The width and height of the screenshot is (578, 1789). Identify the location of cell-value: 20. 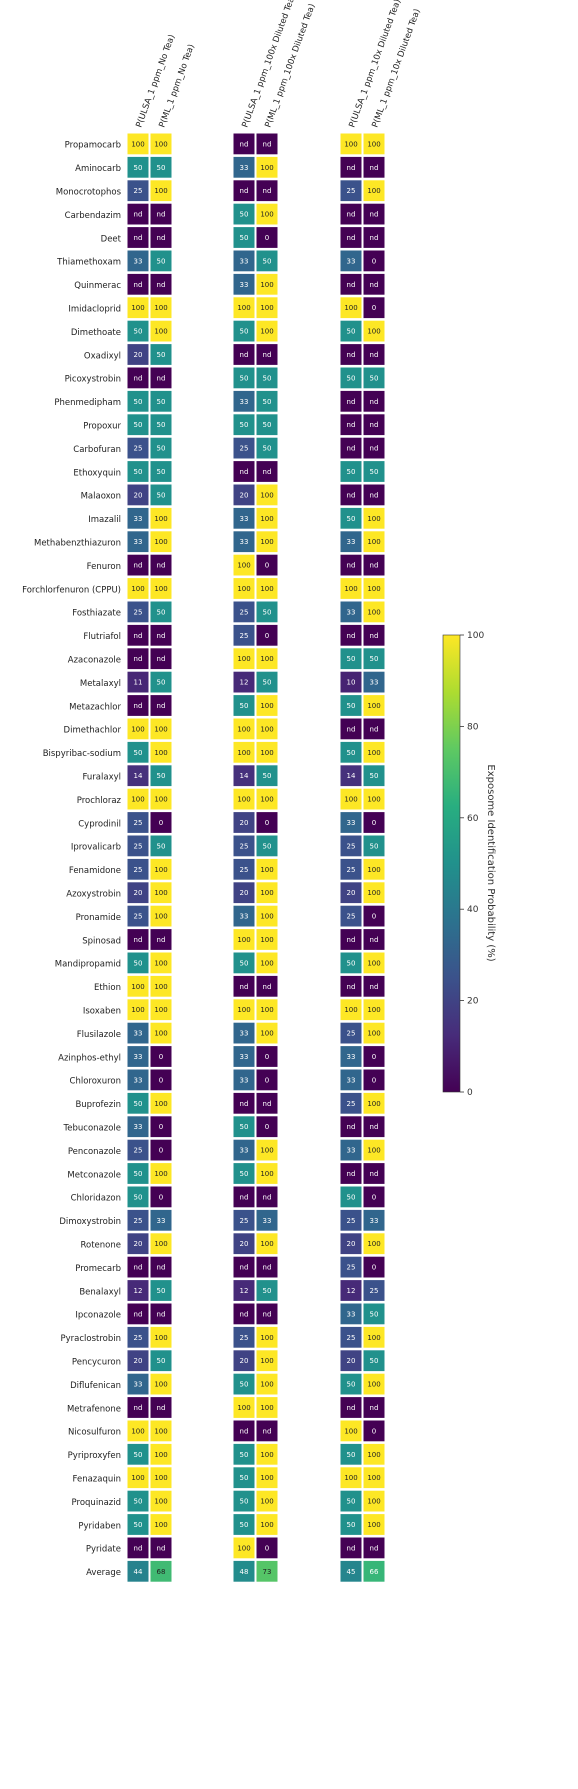
(138, 355).